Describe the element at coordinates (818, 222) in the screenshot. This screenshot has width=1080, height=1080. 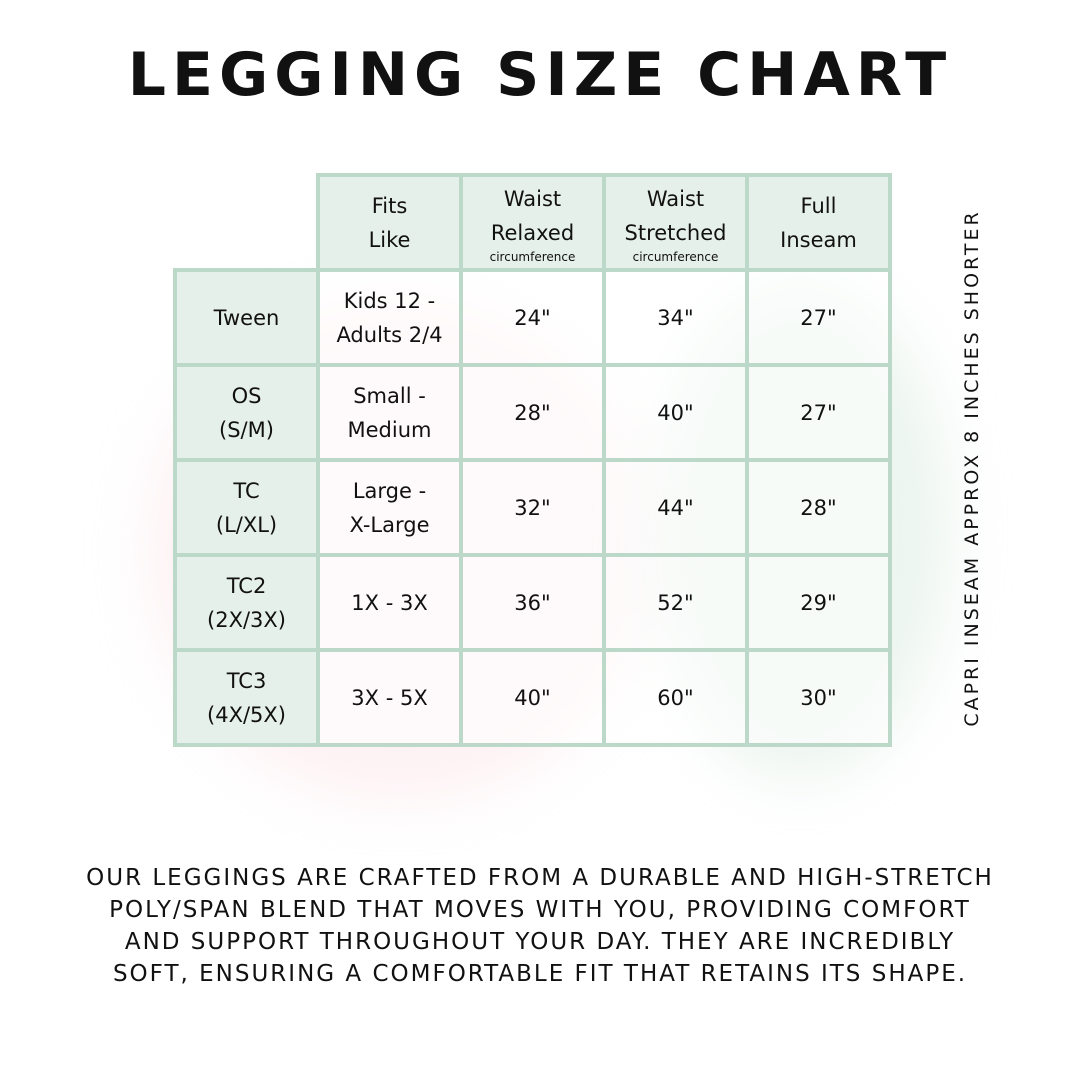
I see `header-full-inseam: Full Inseam` at that location.